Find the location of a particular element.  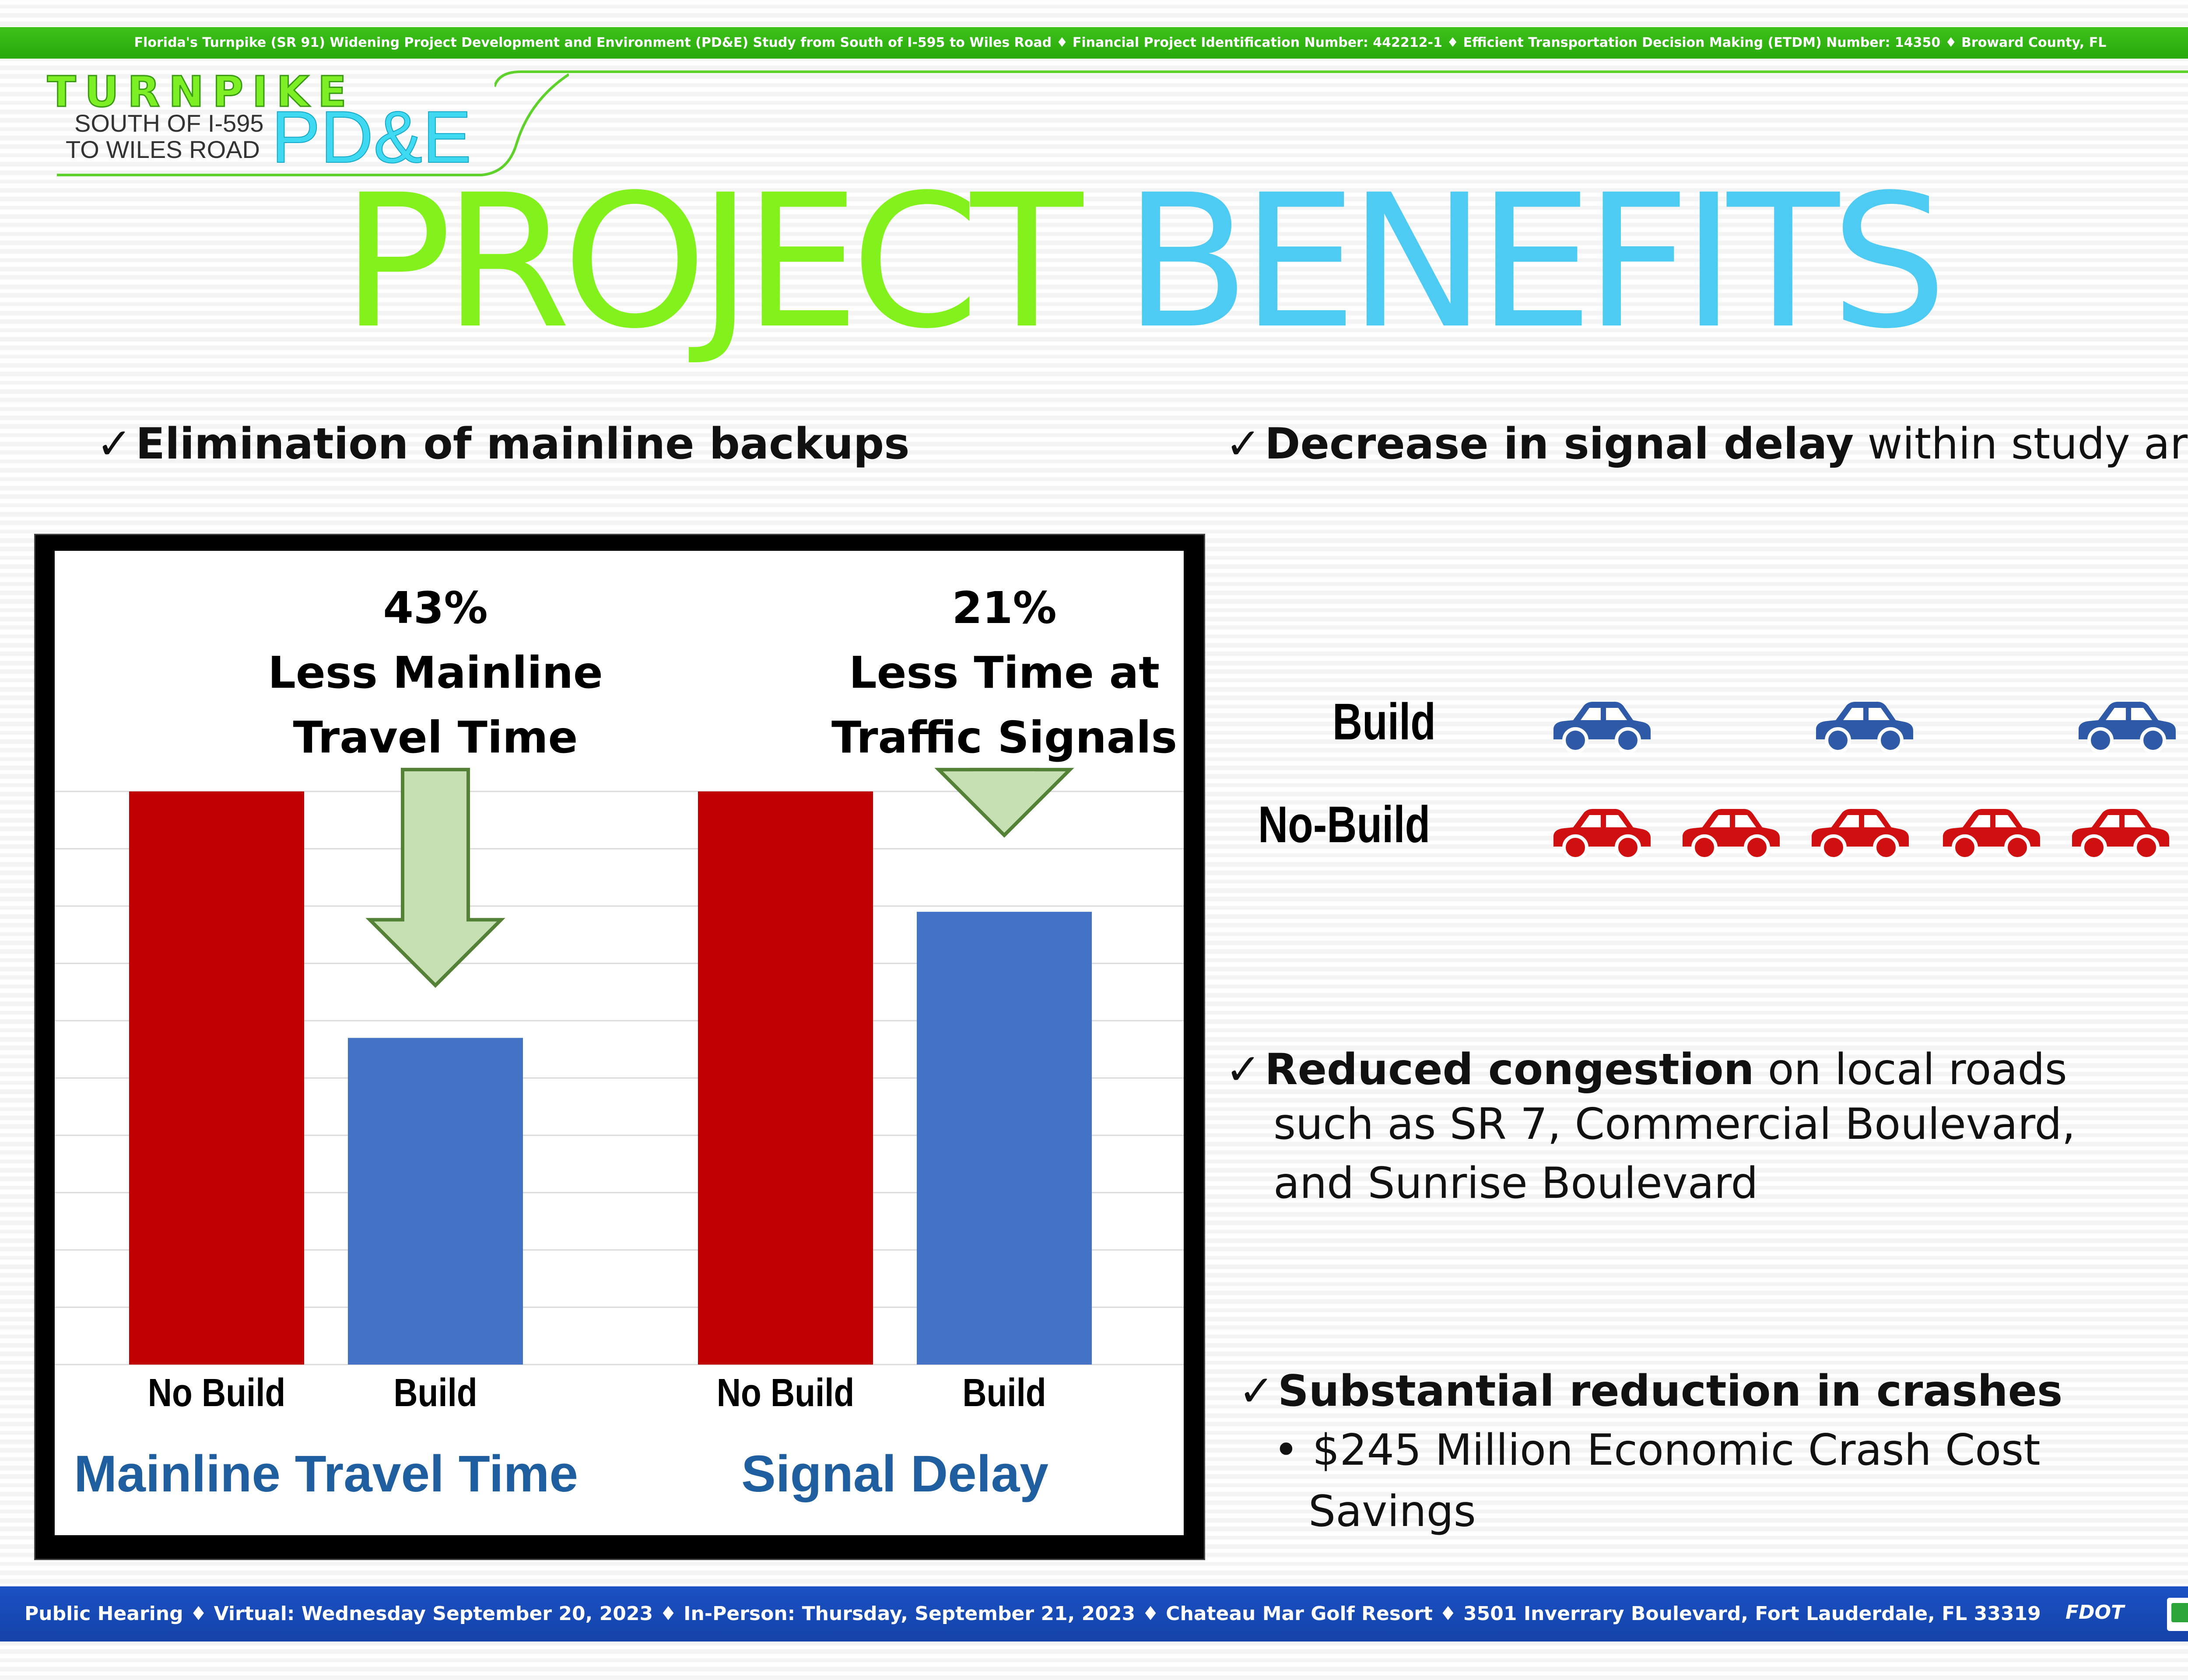

benefit-3-line3: and Sunrise Boulevard is located at coordinates (1515, 1183).